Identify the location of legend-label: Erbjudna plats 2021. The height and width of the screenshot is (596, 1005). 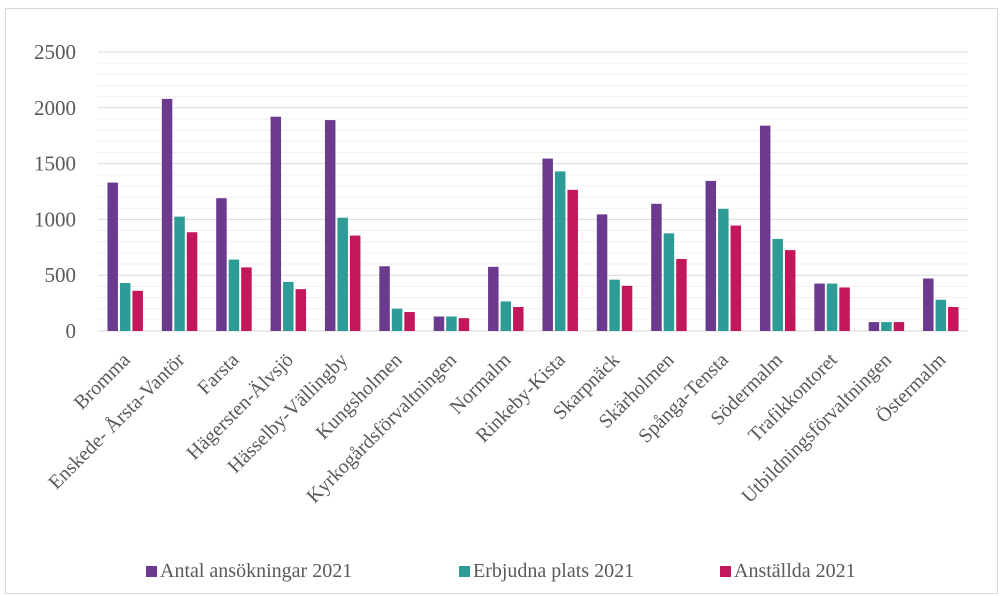
(553, 571).